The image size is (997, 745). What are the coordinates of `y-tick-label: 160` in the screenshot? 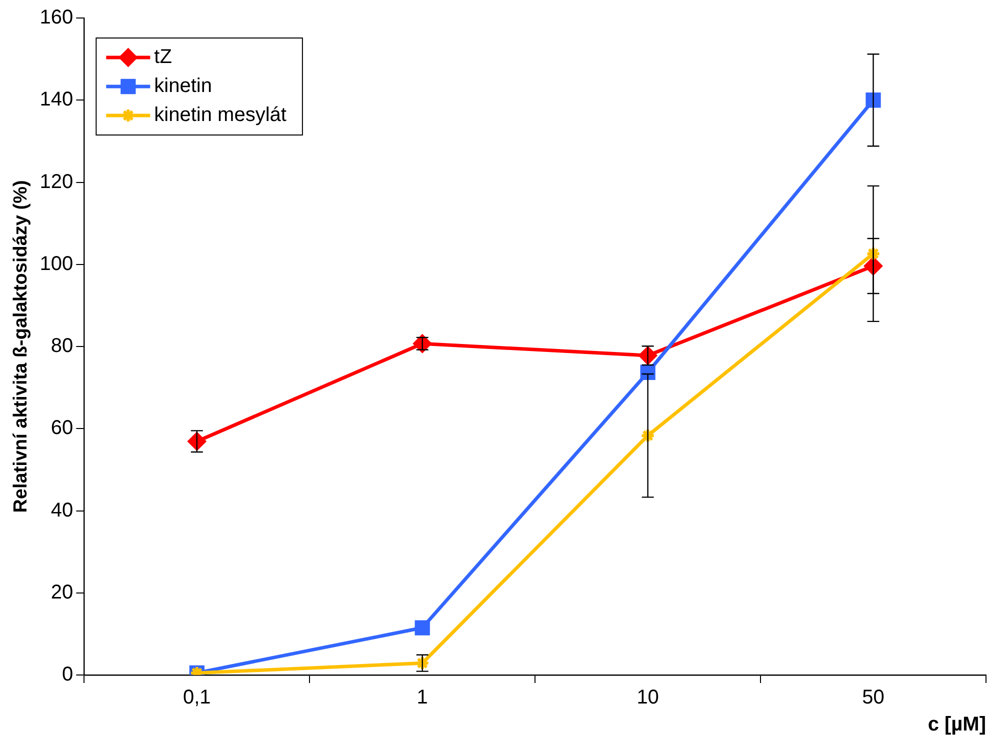 It's located at (57, 17).